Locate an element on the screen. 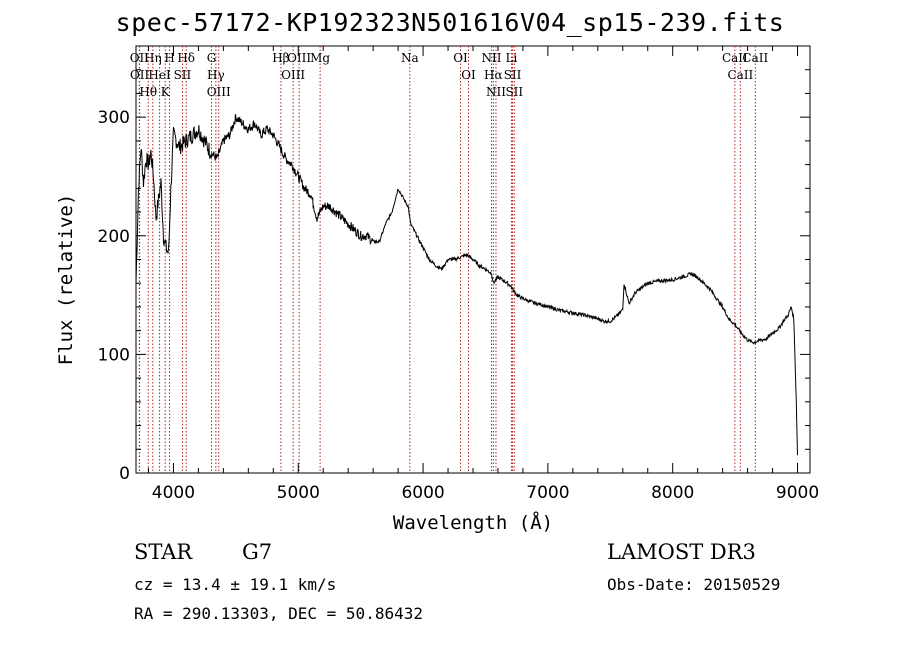 The image size is (900, 649). line-marker-label: Hδ is located at coordinates (186, 58).